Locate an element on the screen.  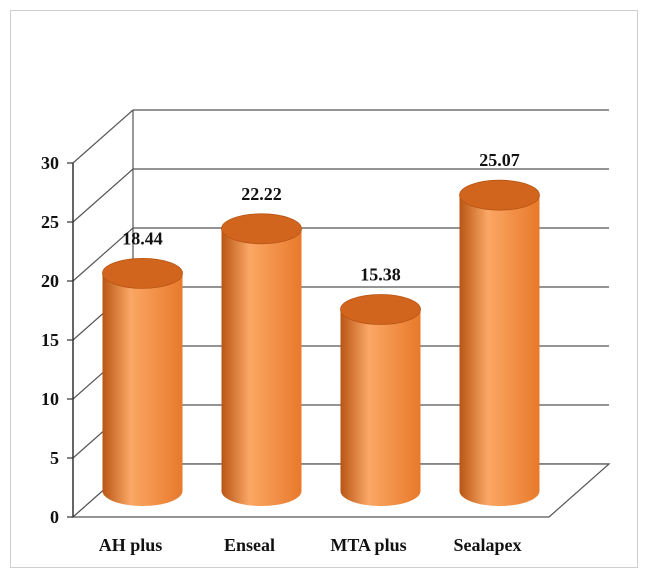
y-tick-label: 25 is located at coordinates (50, 222).